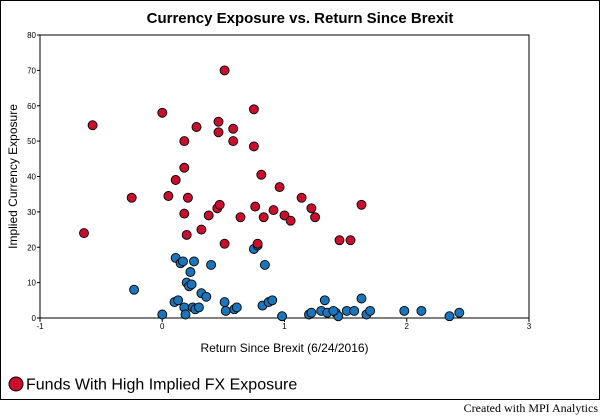 This screenshot has height=416, width=600. What do you see at coordinates (284, 348) in the screenshot?
I see `x-axis-label: Return Since Brexit (6/24/2016)` at bounding box center [284, 348].